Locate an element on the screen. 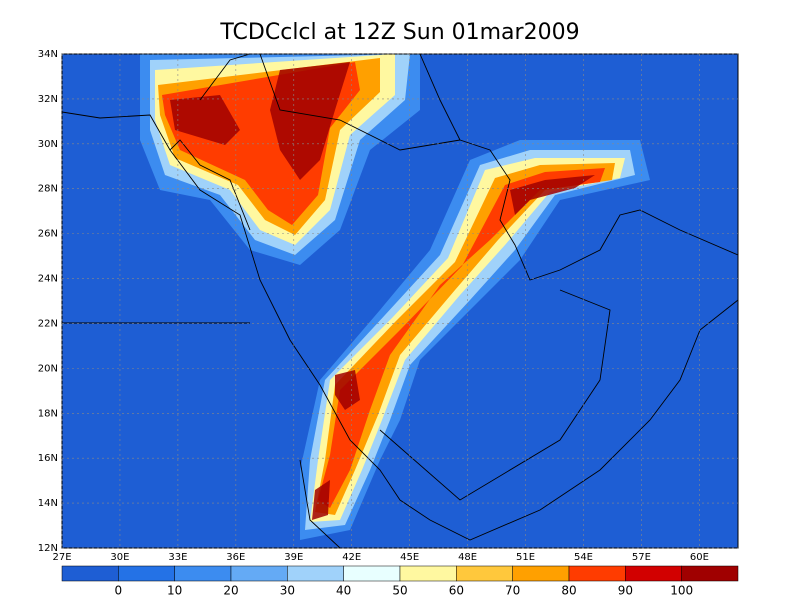 This screenshot has height=604, width=800. colorbar-label: 20 is located at coordinates (230, 591).